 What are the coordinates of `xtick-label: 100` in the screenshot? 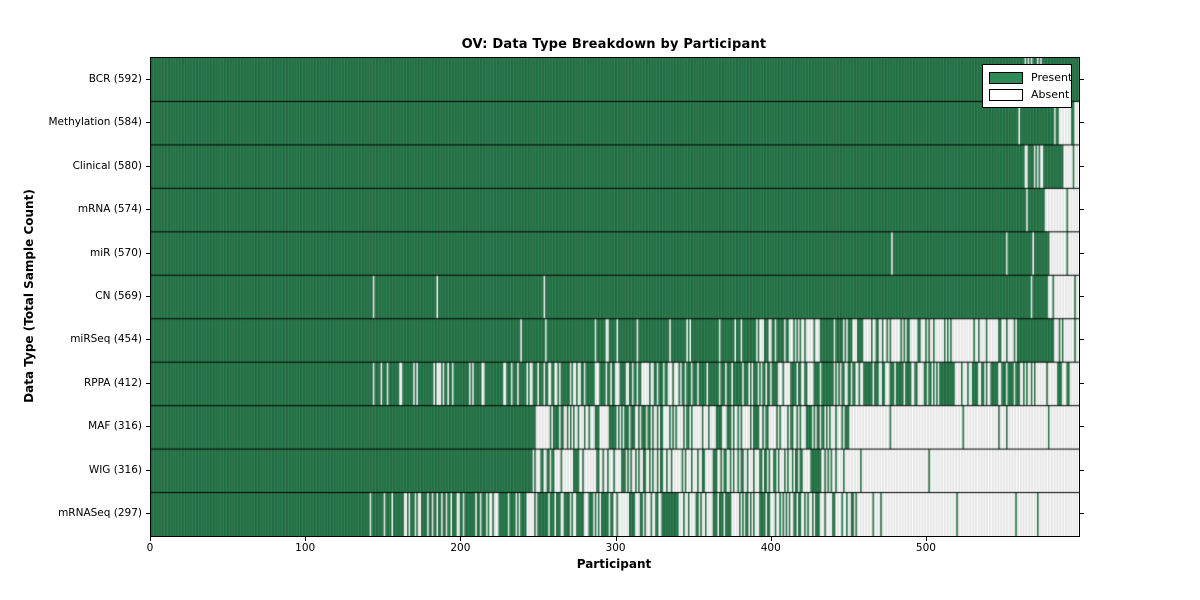 It's located at (305, 548).